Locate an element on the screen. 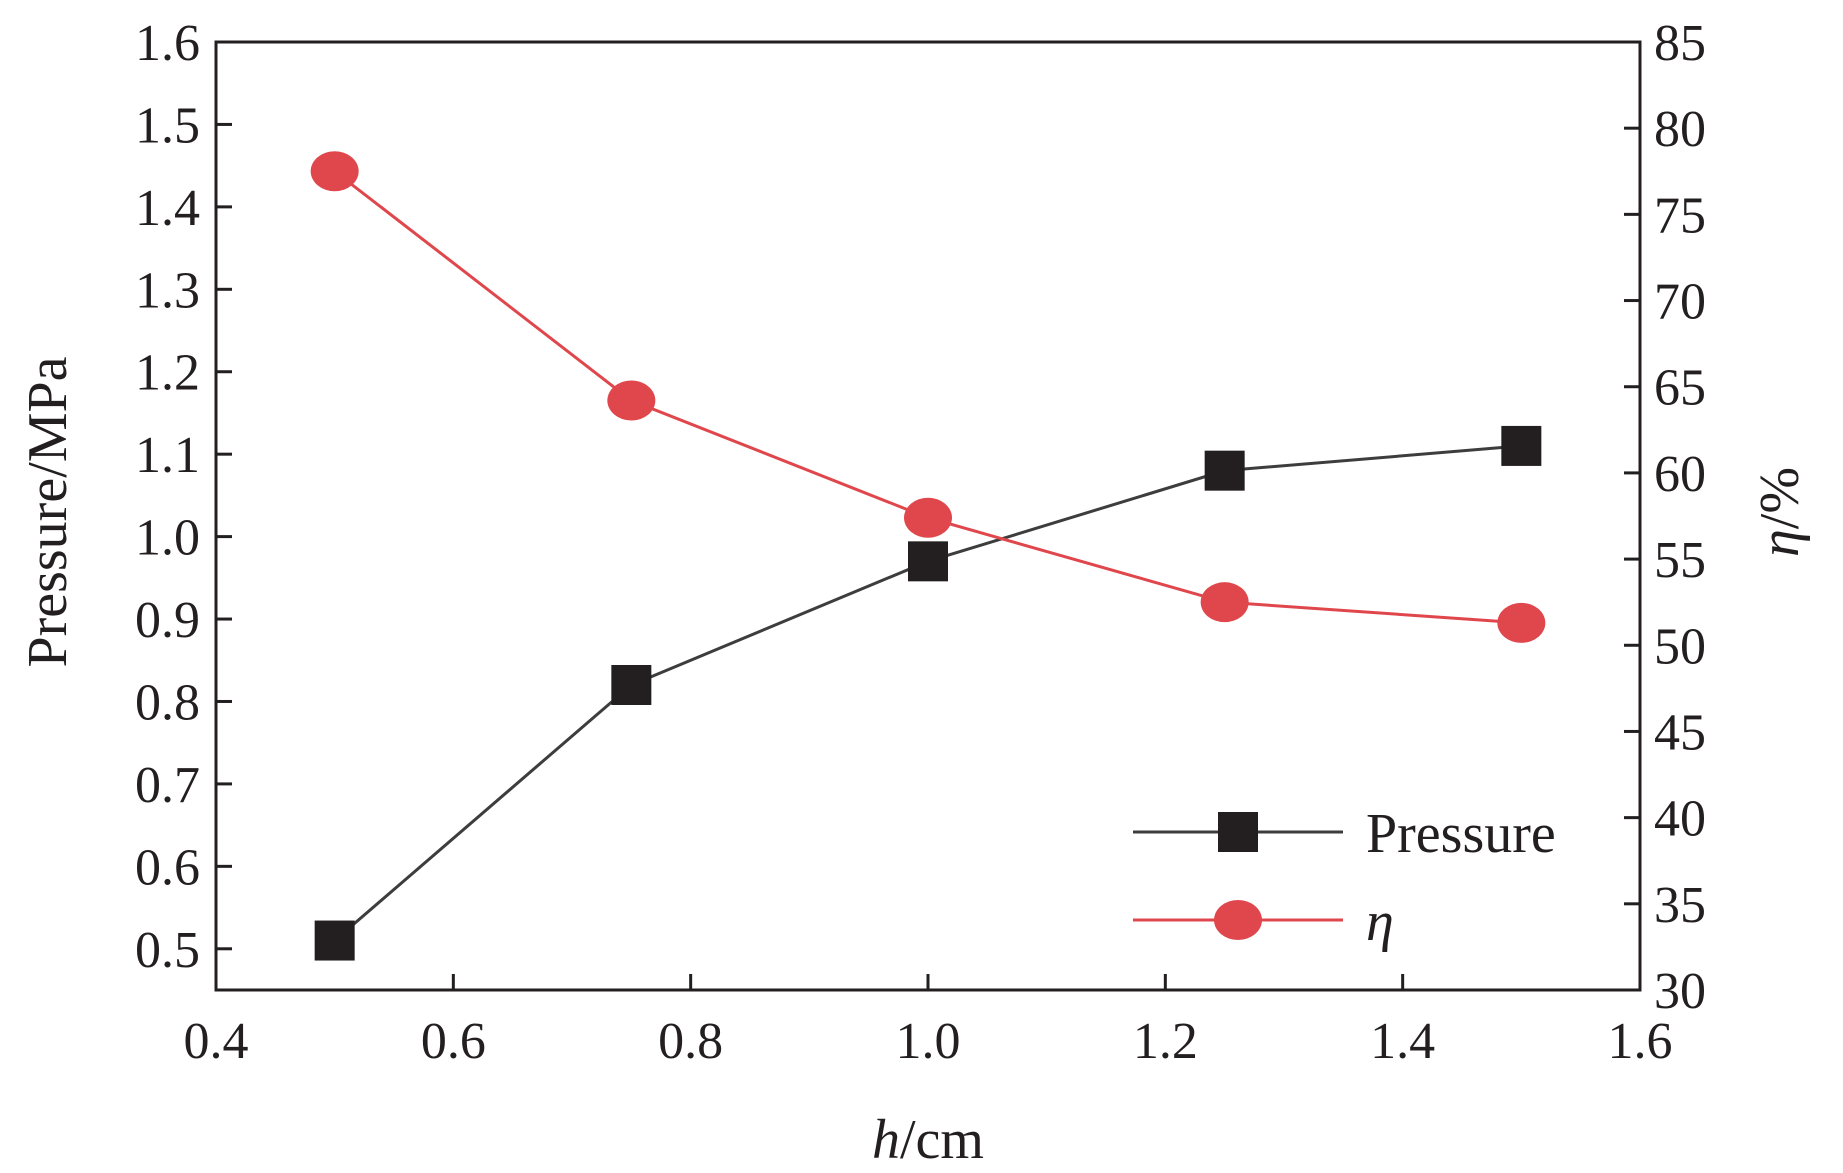 The image size is (1843, 1173). y-right-tick-label: 40 is located at coordinates (1680, 819).